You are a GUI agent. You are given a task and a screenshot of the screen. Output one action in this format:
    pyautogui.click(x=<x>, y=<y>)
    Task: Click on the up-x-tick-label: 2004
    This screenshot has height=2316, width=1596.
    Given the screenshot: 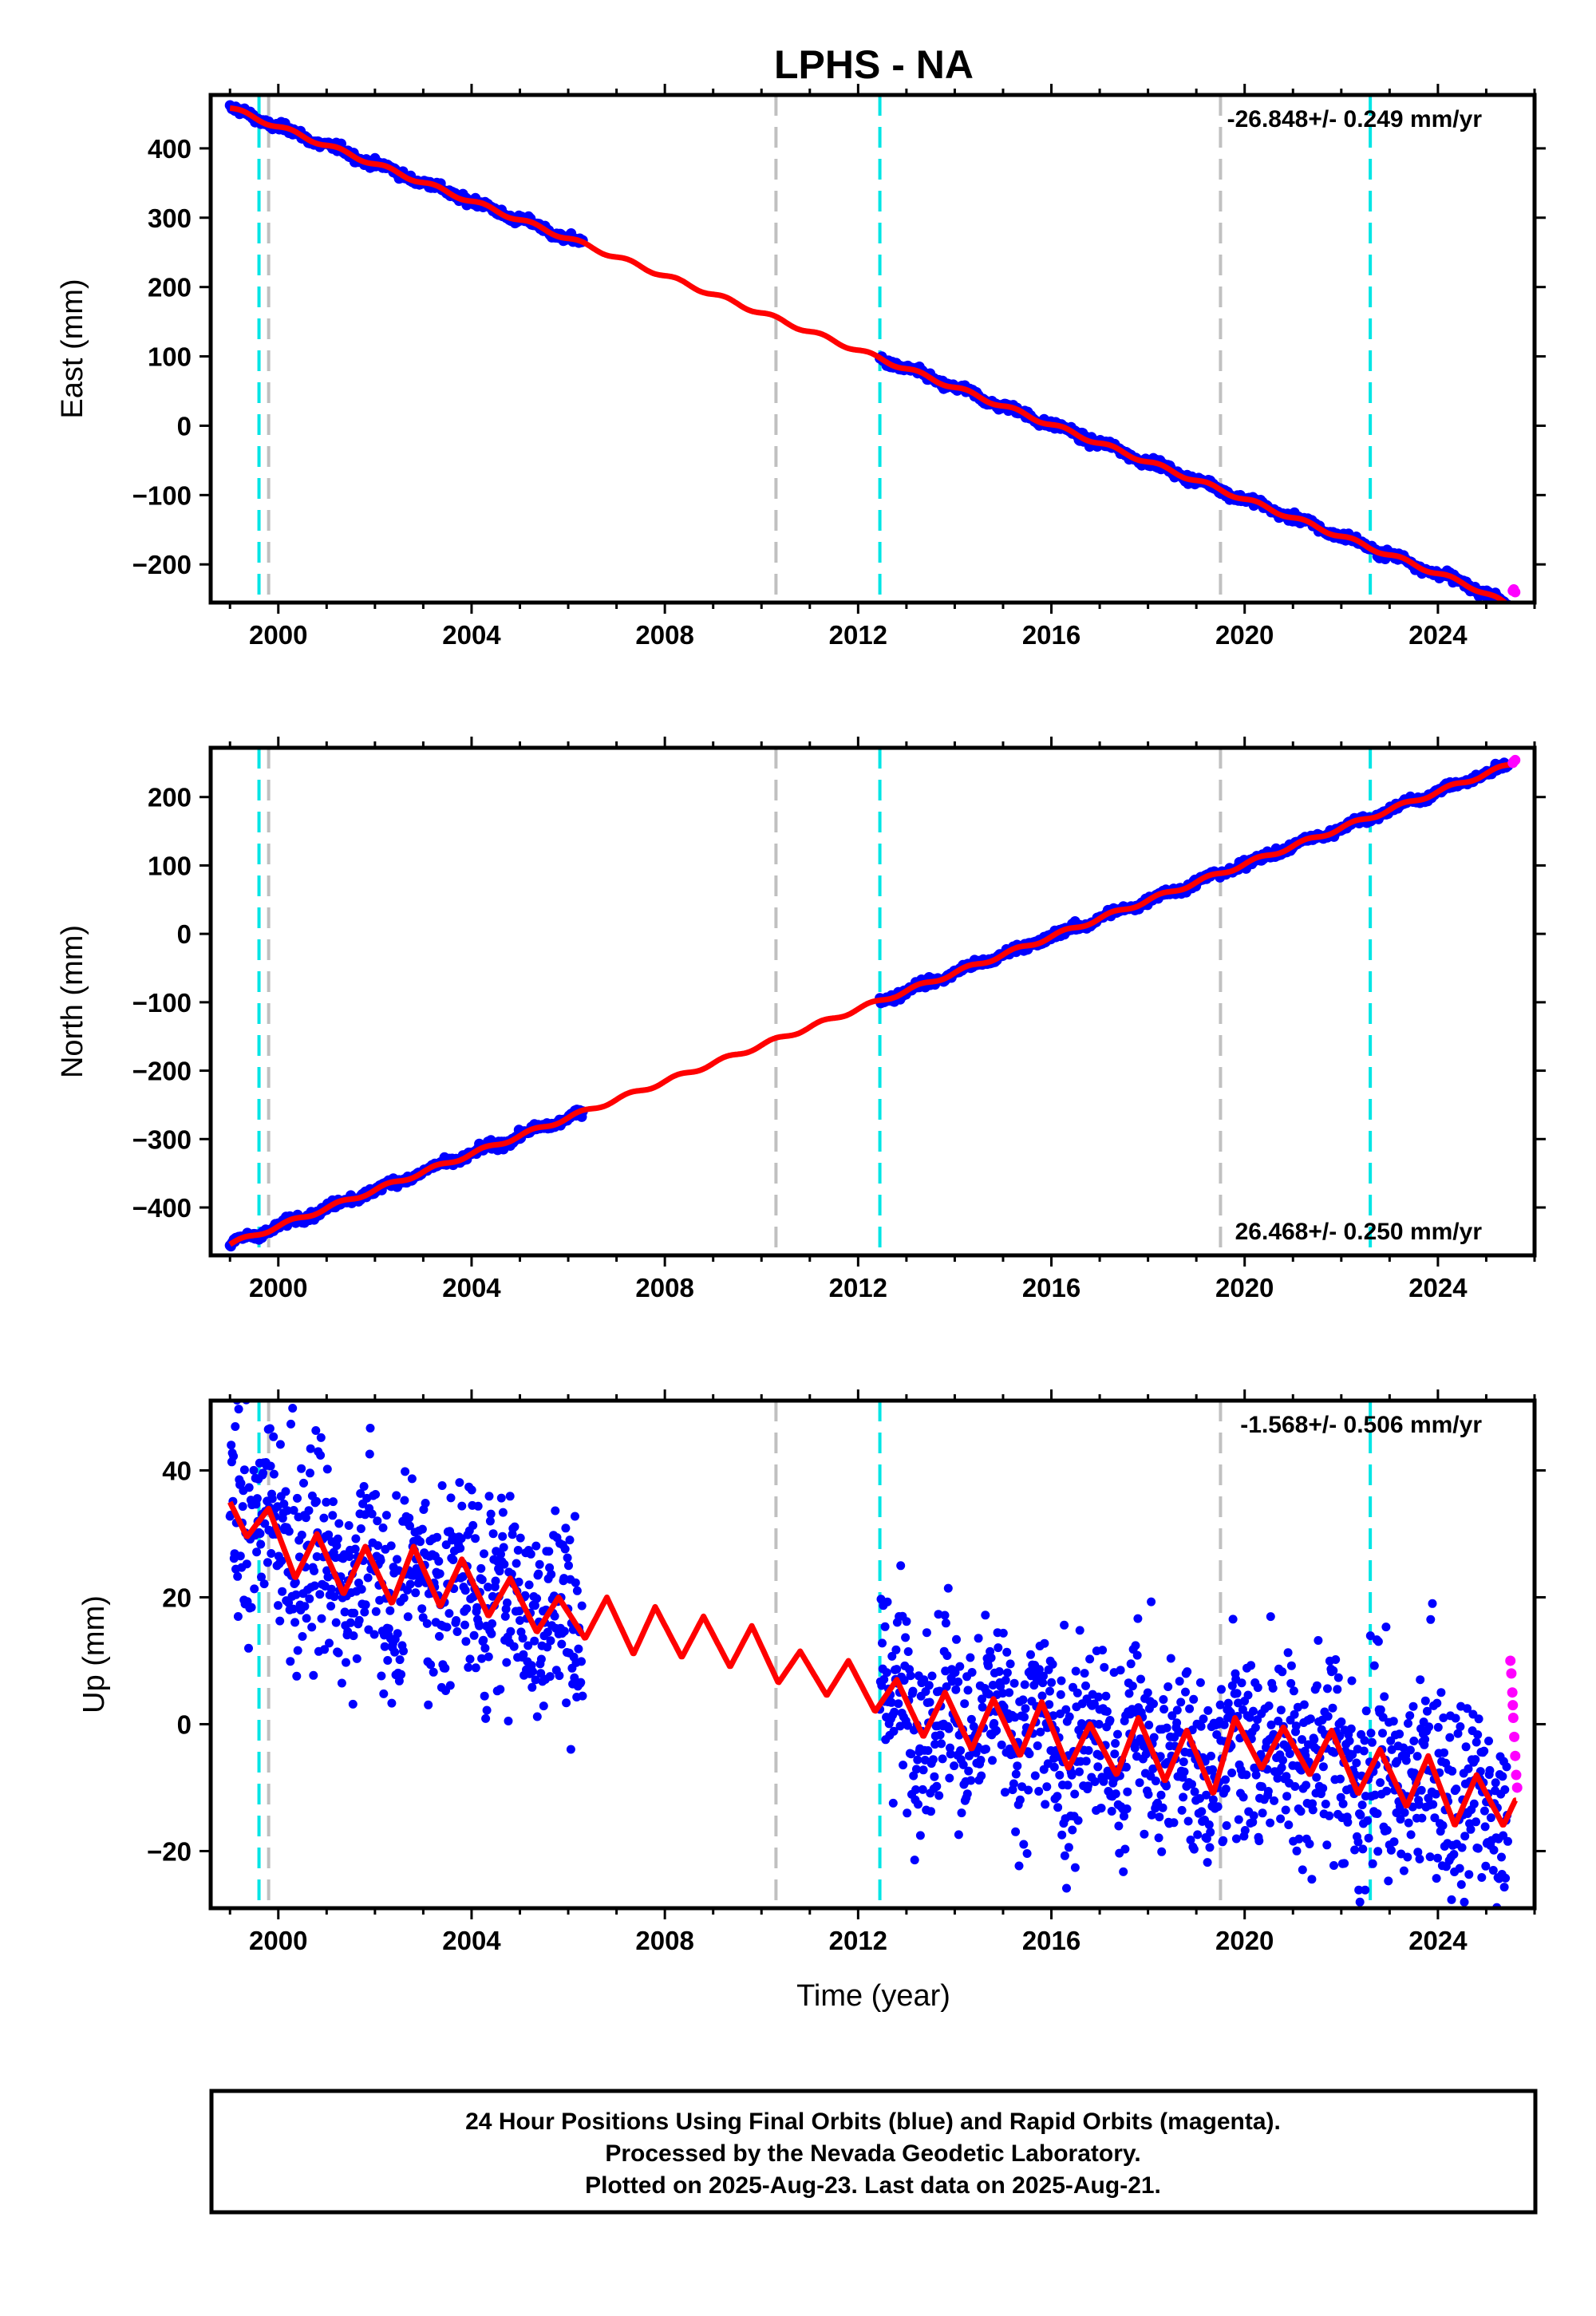 What is the action you would take?
    pyautogui.click(x=471, y=1940)
    